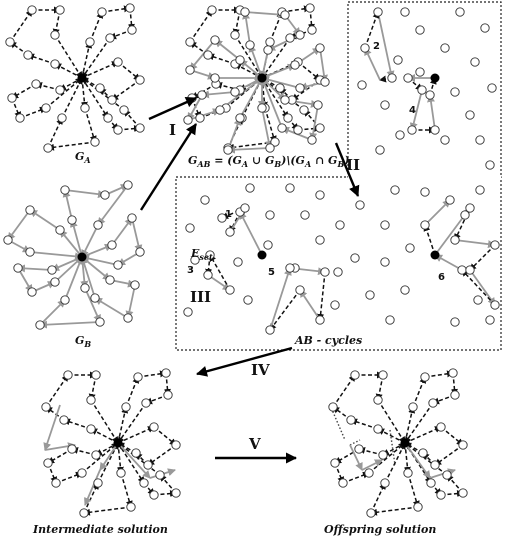  Describe the element at coordinates (168, 167) in the screenshot. I see `step-arrow-I-b` at that location.